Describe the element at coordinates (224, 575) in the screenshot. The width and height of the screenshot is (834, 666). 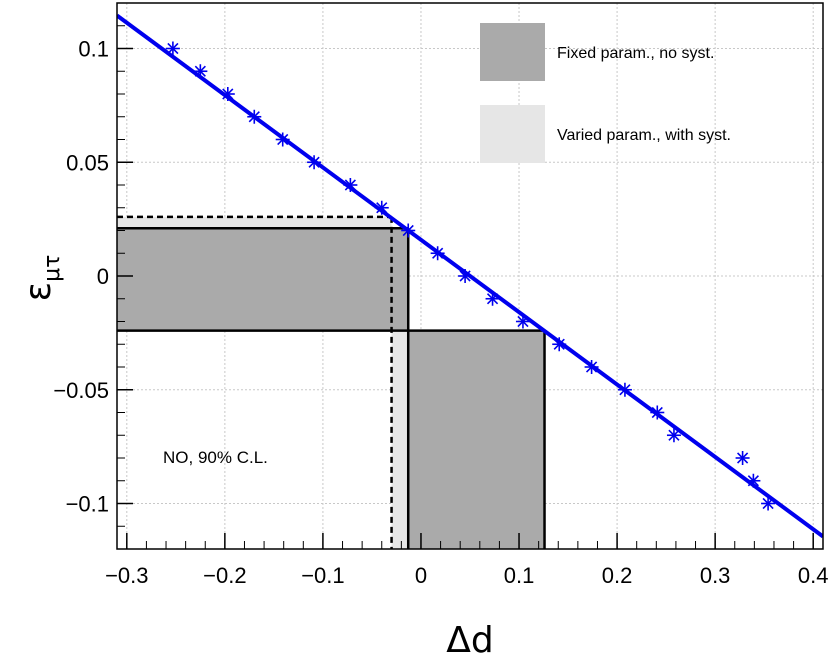
I see `x-tick-label-1: −0.2` at that location.